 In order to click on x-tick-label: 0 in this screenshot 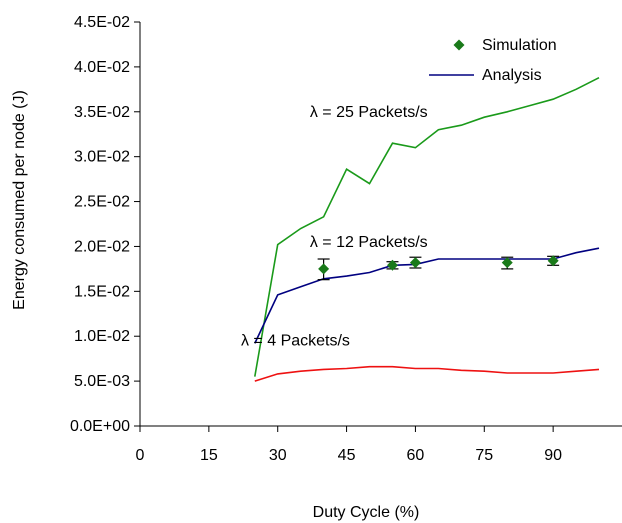, I will do `click(140, 455)`.